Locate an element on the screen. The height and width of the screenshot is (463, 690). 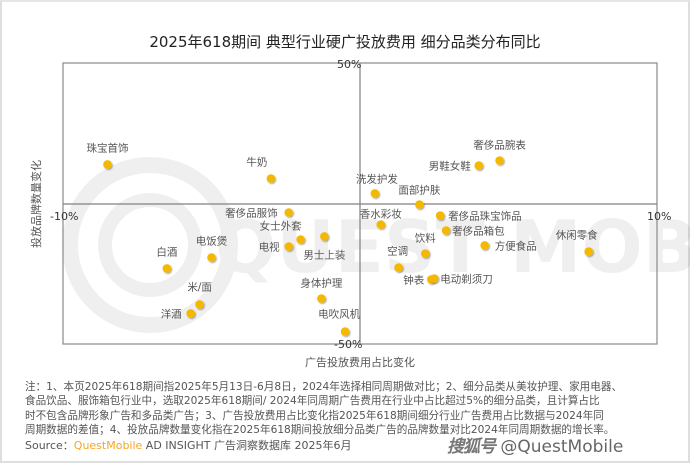
point-label: 奢侈品服饰 is located at coordinates (251, 213).